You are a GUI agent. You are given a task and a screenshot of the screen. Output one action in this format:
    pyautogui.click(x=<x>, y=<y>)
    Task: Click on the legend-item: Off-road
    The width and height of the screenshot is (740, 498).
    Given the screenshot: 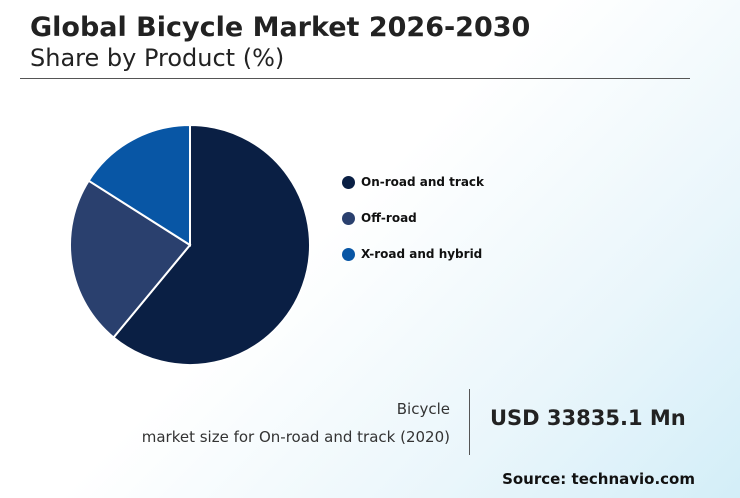 What is the action you would take?
    pyautogui.click(x=413, y=228)
    